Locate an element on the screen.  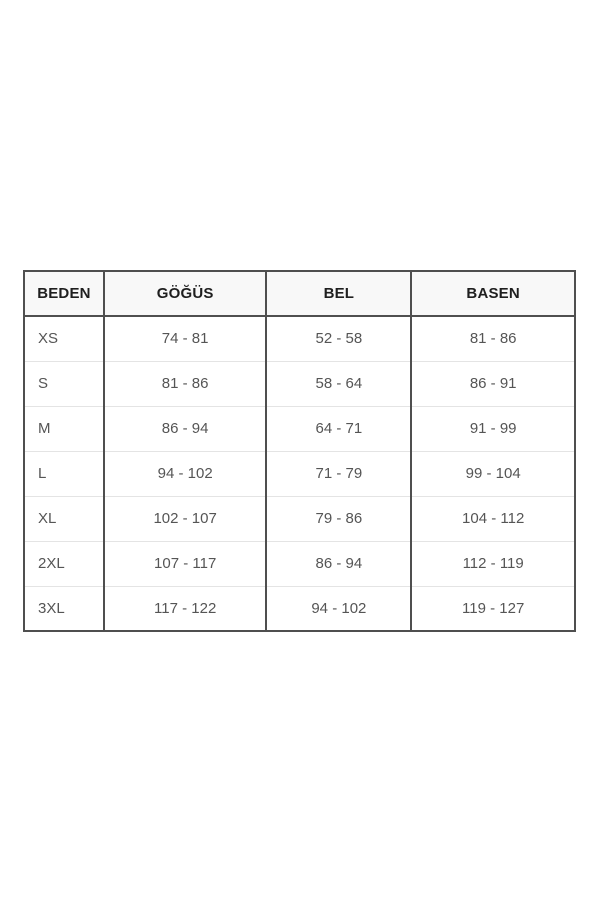
cell-chest: 74 - 81 is located at coordinates (184, 338).